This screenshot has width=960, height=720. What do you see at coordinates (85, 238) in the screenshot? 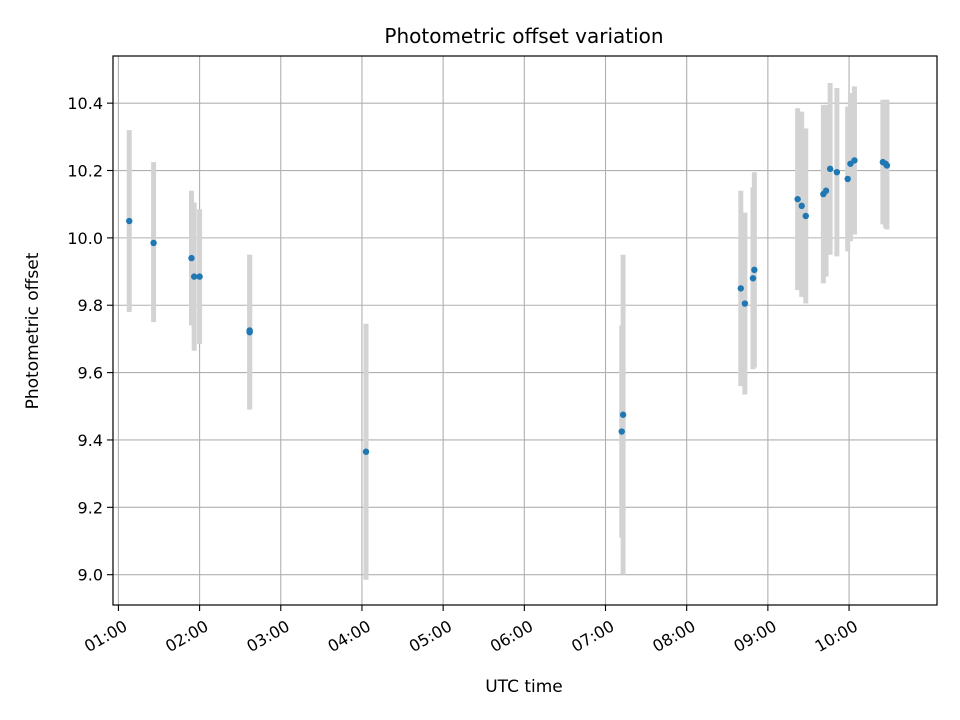
I see `y-tick-label: 10.0` at bounding box center [85, 238].